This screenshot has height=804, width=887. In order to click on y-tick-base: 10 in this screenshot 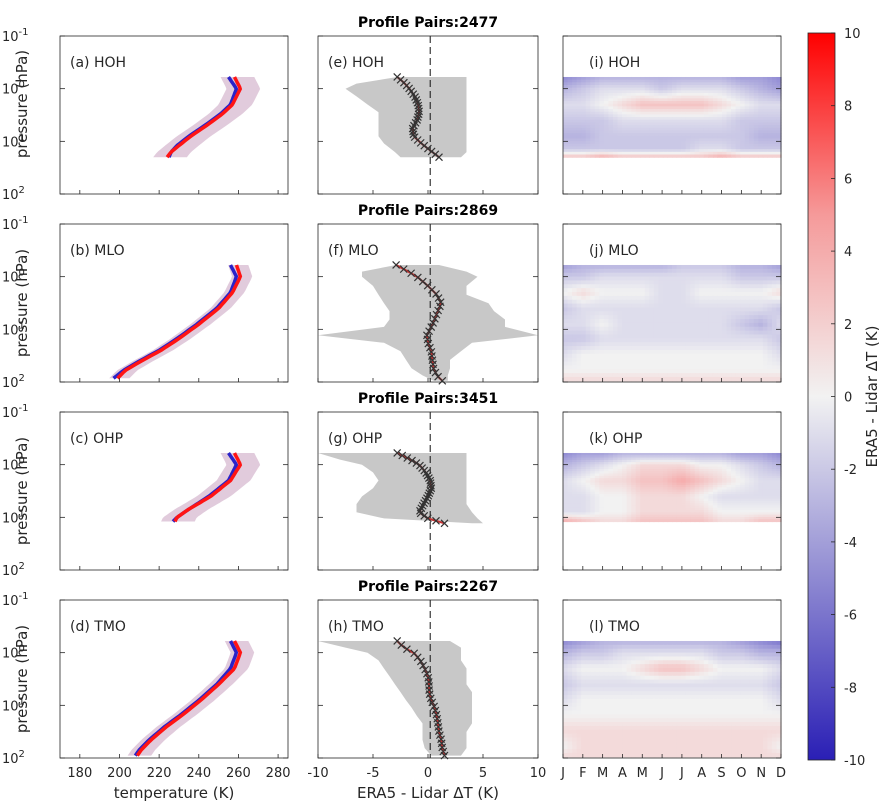, I will do `click(10, 330)`.